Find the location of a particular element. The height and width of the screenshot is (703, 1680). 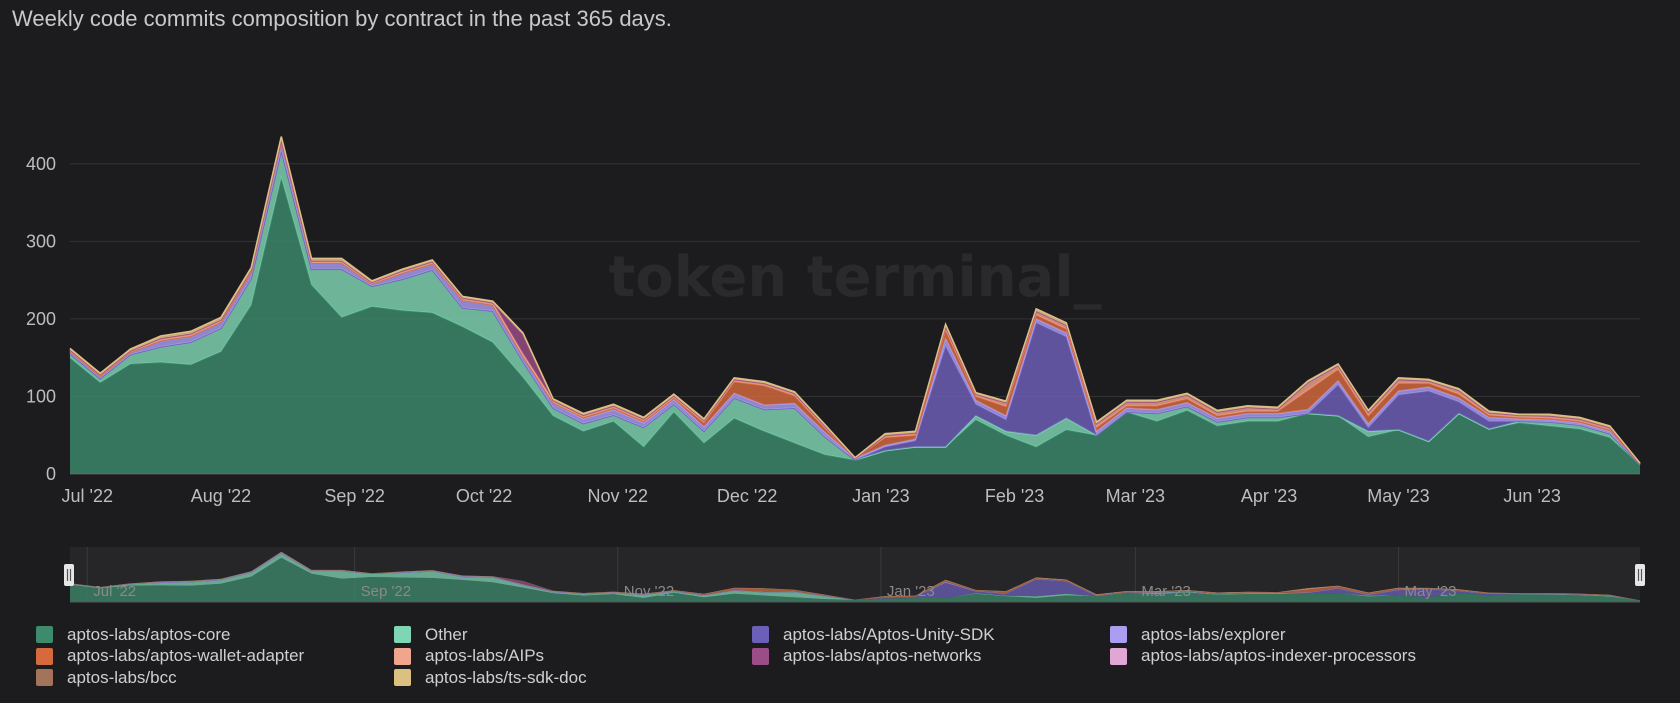

legend-item-aptos-networks: aptos-labs/aptos-networks is located at coordinates (931, 657).